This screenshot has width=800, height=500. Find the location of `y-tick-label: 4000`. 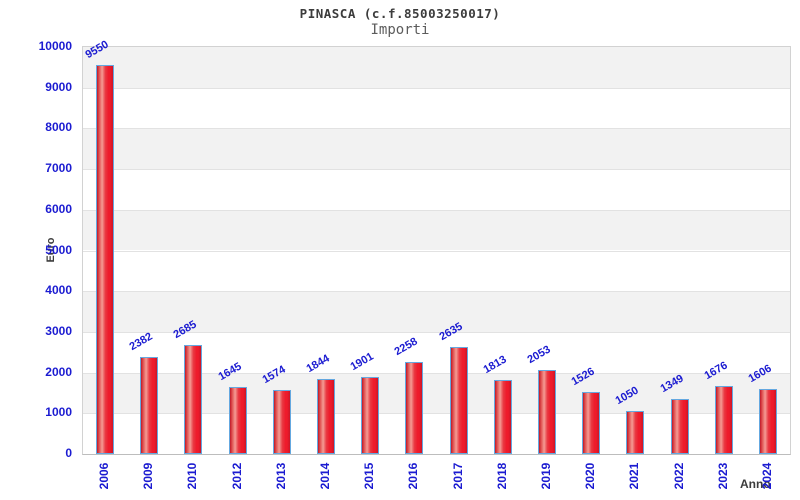

y-tick-label: 4000 is located at coordinates (58, 290).